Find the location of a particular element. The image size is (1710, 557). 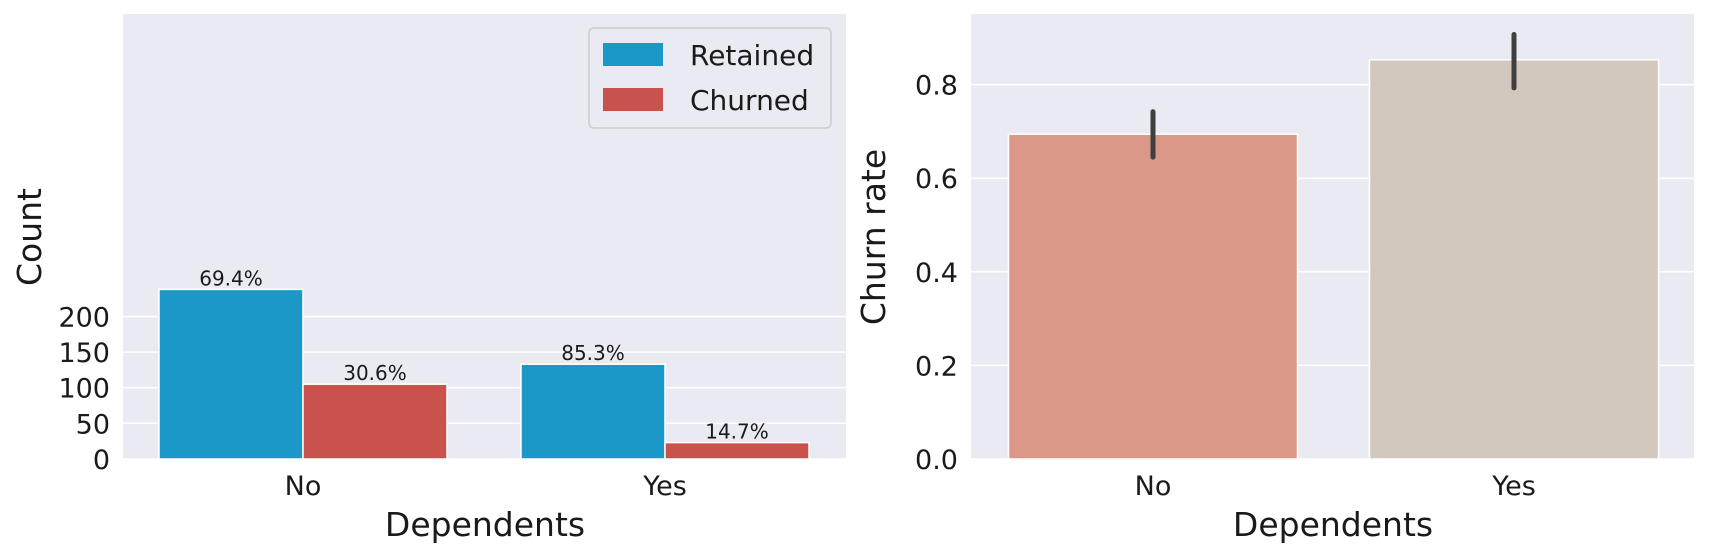

legend-label-retained: Retained is located at coordinates (752, 55).